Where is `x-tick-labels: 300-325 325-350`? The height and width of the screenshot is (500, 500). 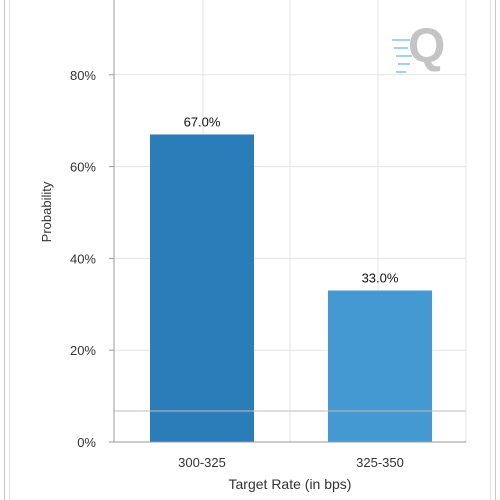
x-tick-labels: 300-325 325-350 is located at coordinates (291, 462).